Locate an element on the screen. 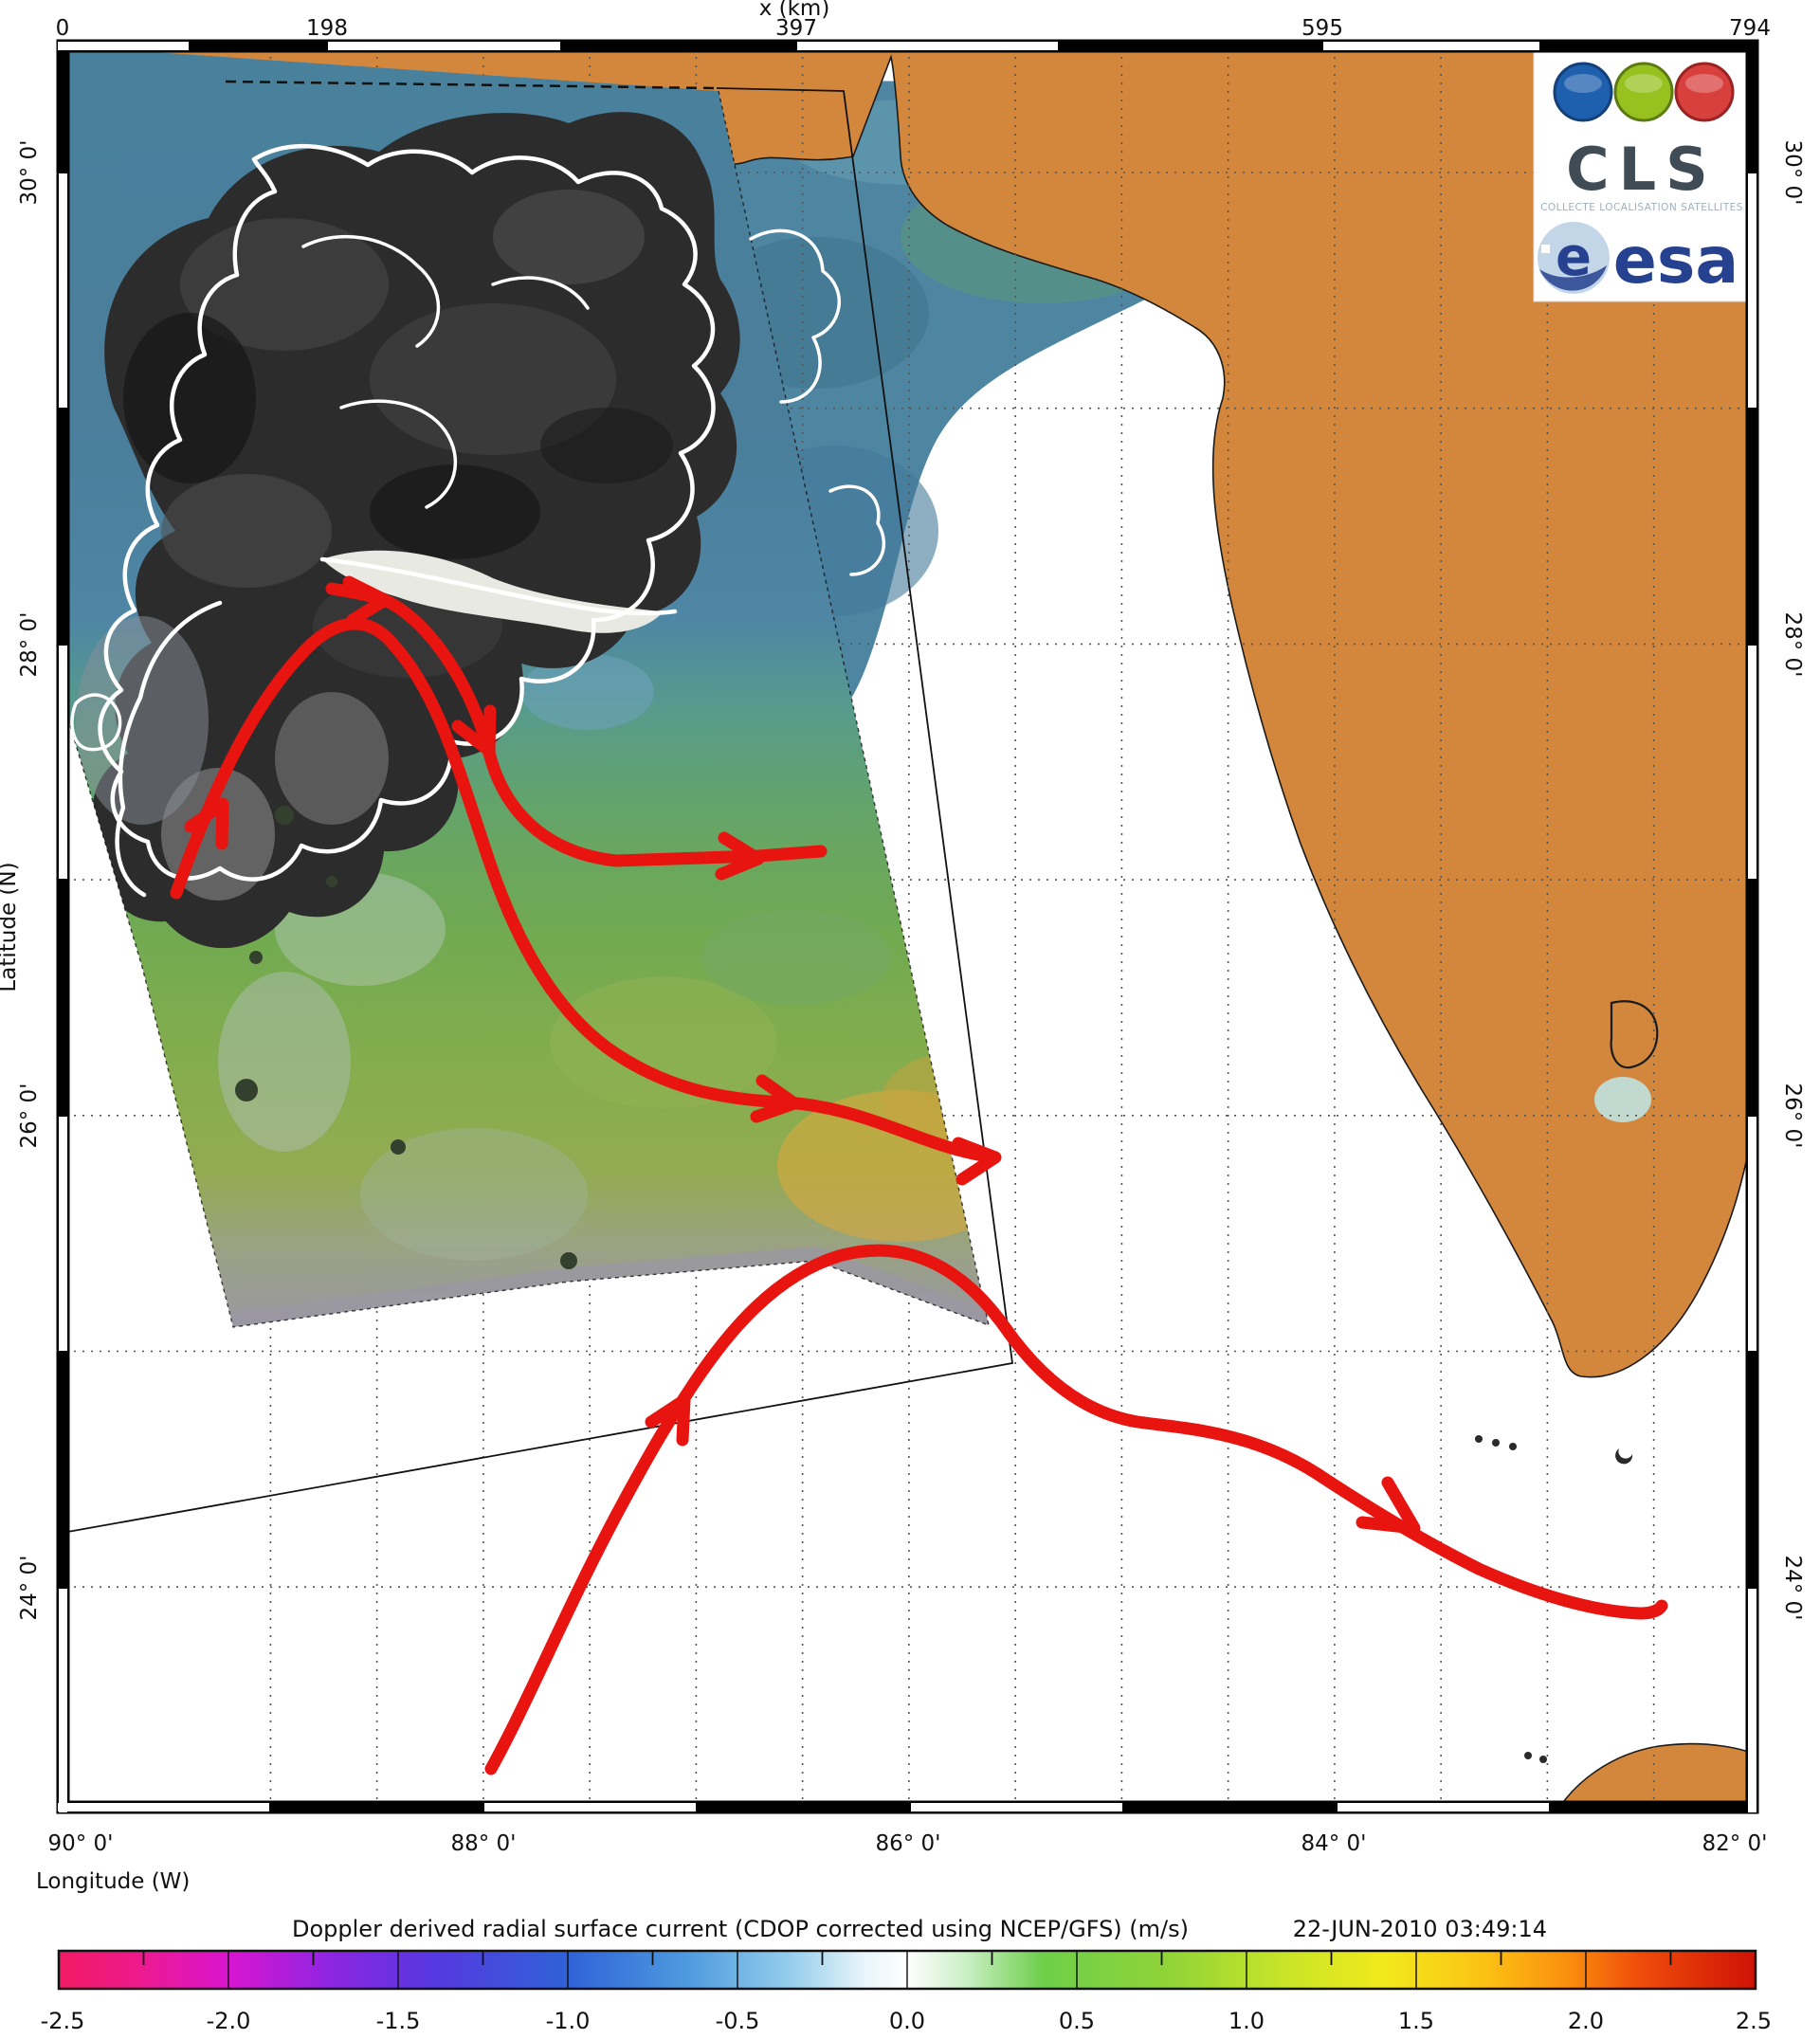 Image resolution: width=1820 pixels, height=2039 pixels. x-tick-794: 794 is located at coordinates (1750, 28).